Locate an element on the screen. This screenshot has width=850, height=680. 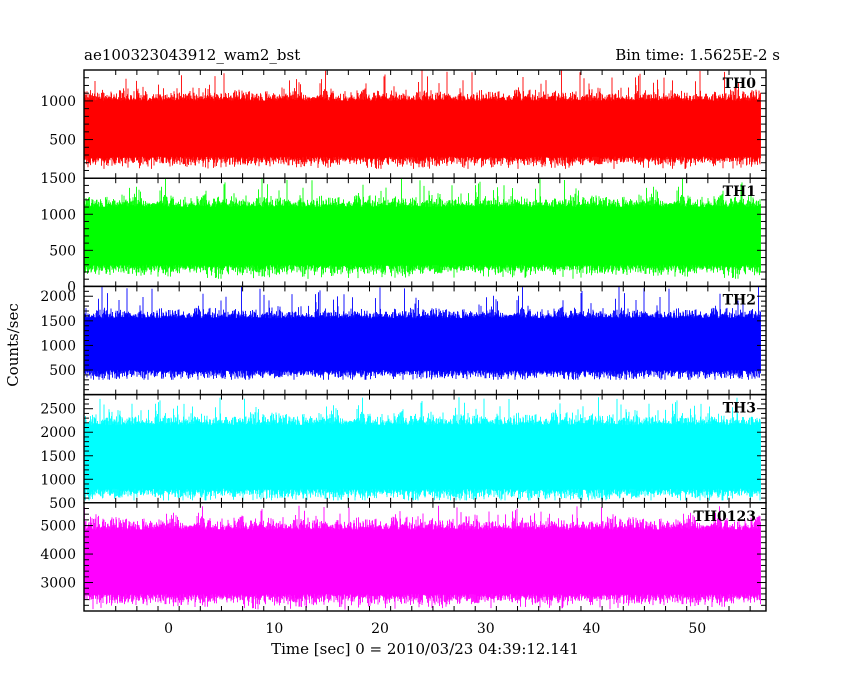
chart-title: ae100323043912_wam2_bst is located at coordinates (192, 55).